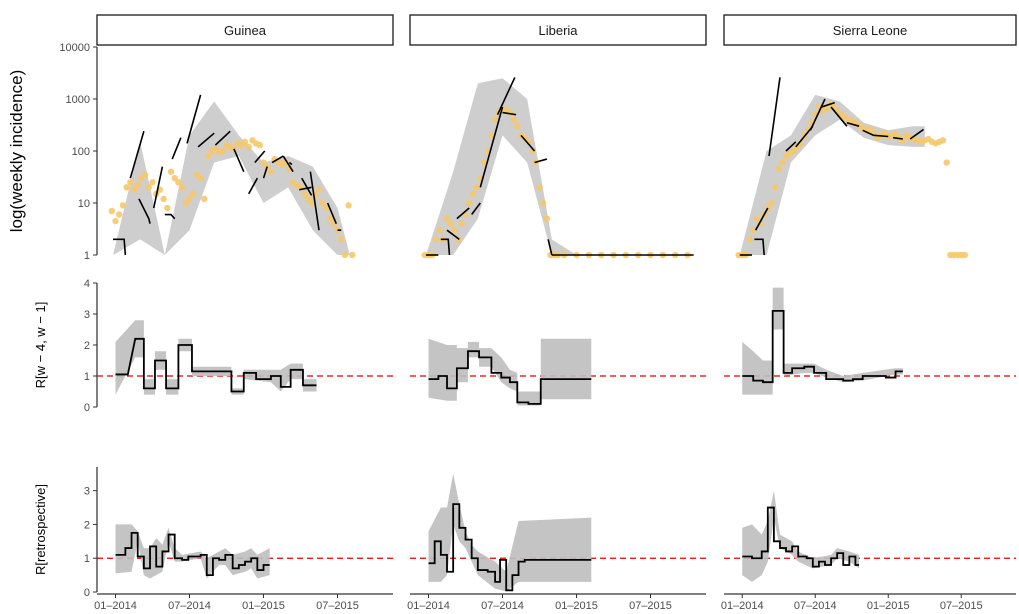 This screenshot has height=614, width=1019. I want to click on panel-sierra-leone, so click(852, 168).